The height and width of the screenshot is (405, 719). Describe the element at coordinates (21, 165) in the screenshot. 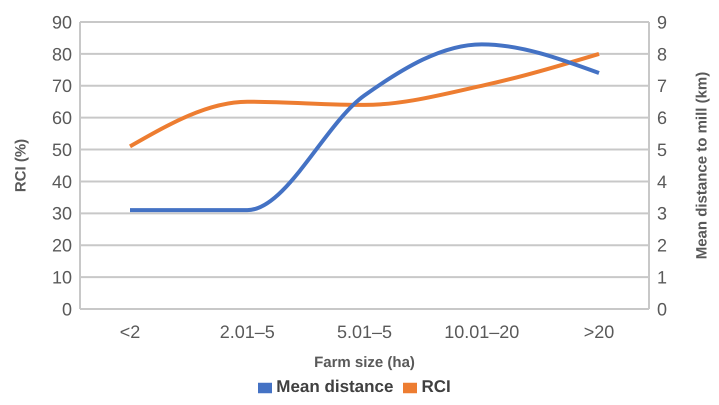

I see `y-axis-title: RCI (%)` at that location.